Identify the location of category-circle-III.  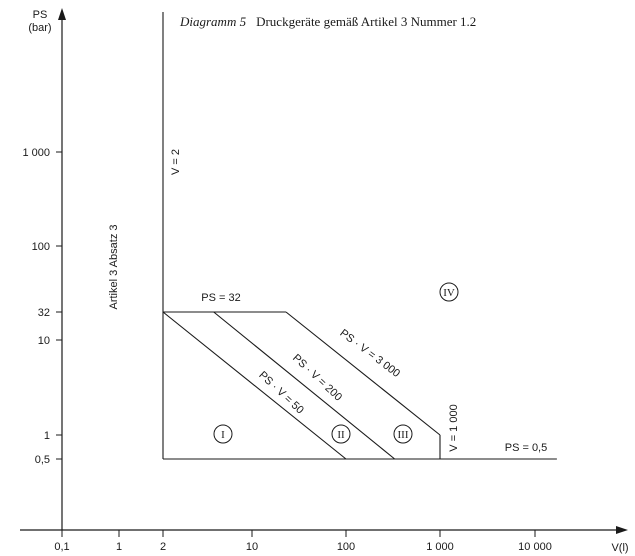
(403, 434).